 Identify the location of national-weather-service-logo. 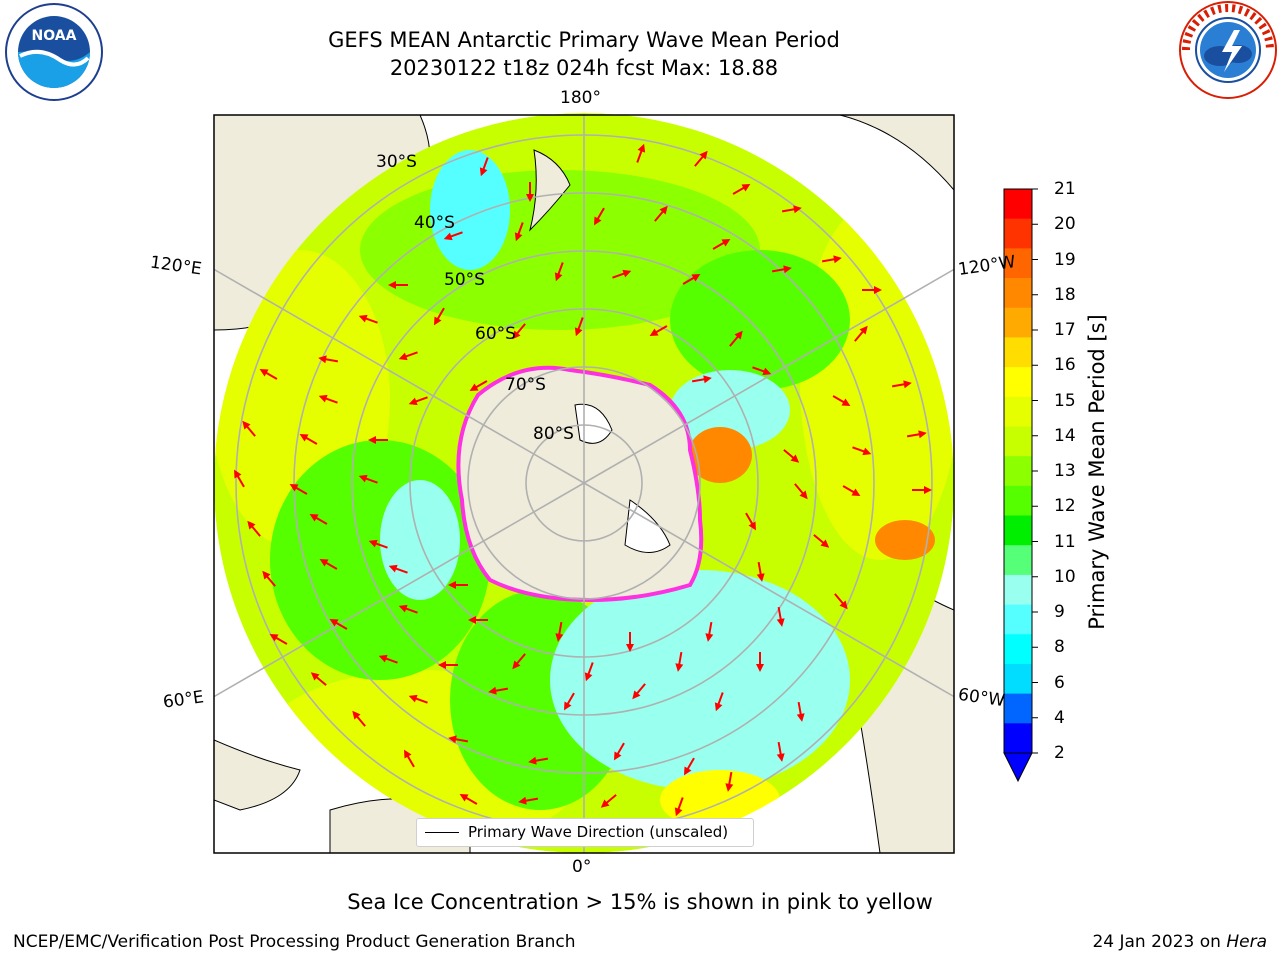
(1228, 50).